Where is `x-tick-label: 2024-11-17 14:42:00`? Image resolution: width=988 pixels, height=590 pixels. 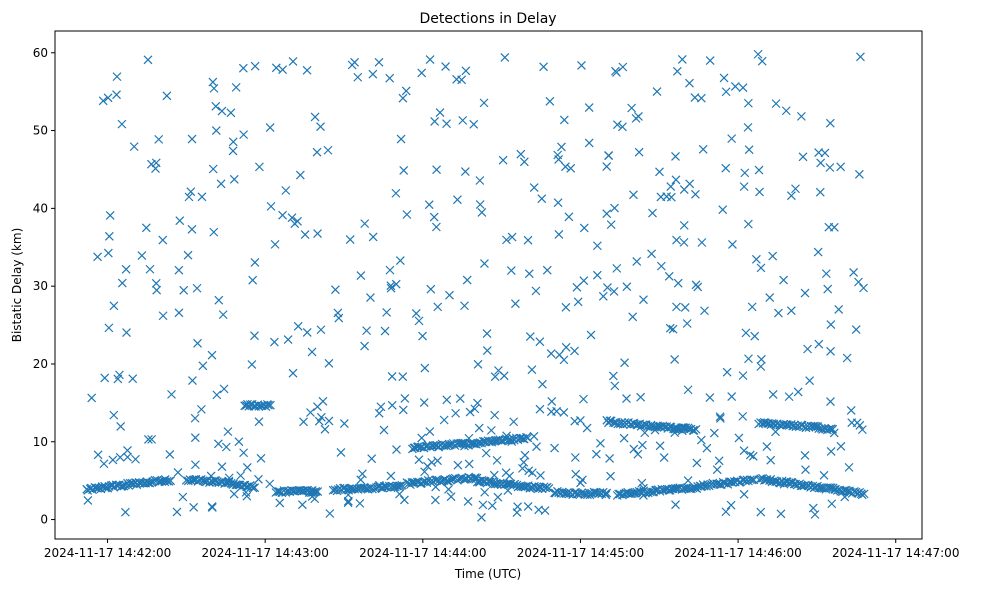 x-tick-label: 2024-11-17 14:42:00 is located at coordinates (107, 553).